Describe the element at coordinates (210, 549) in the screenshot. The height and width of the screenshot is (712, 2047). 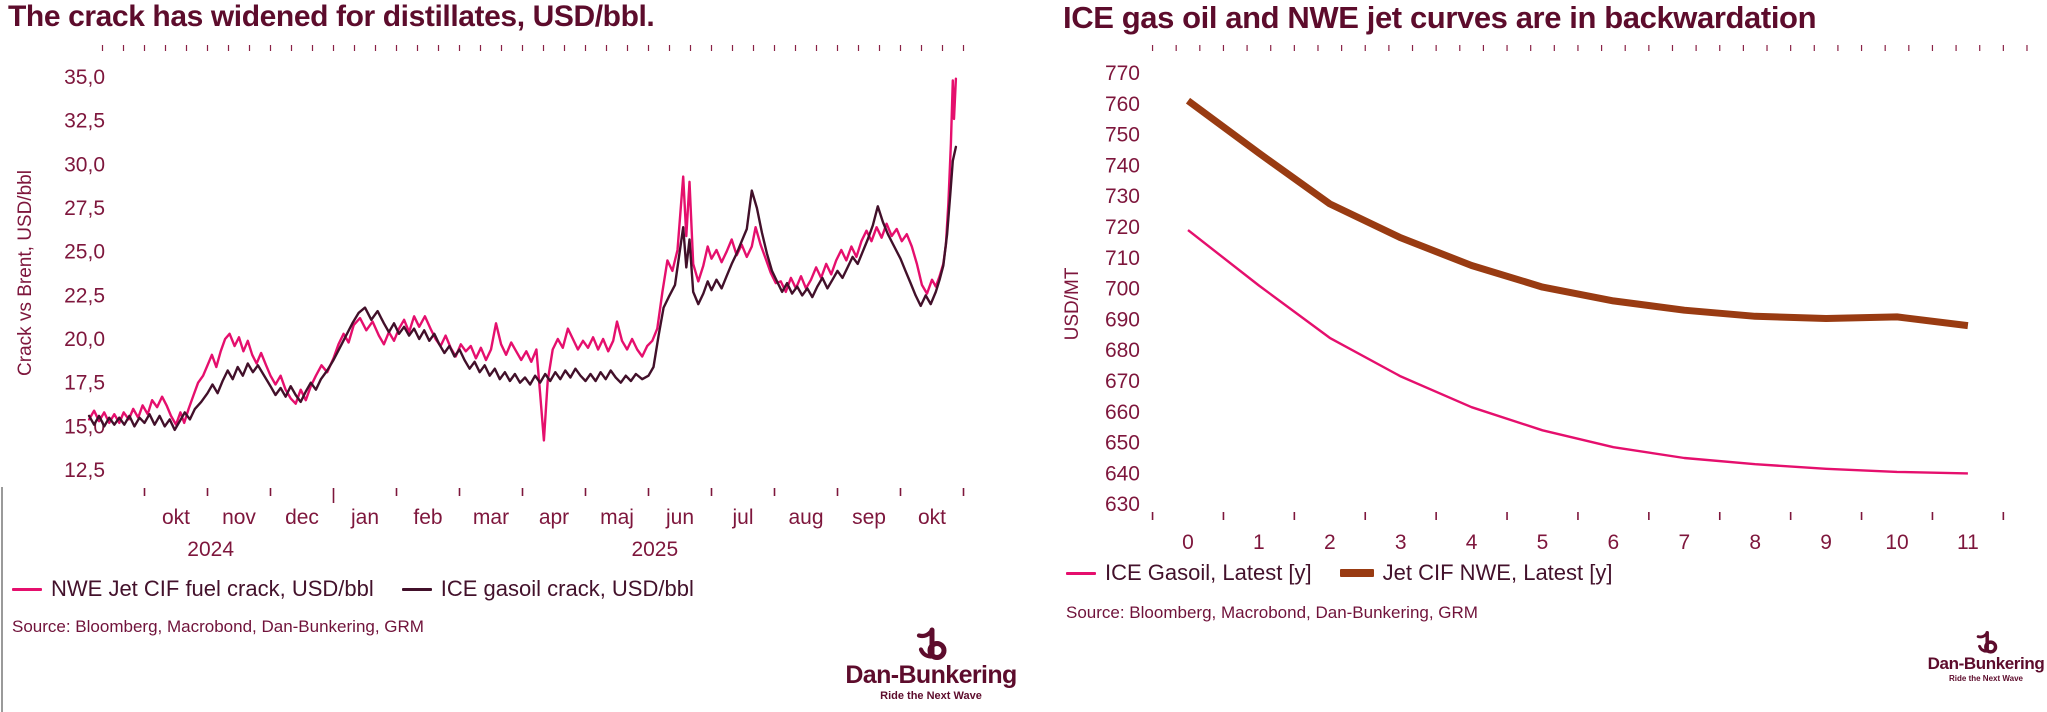
I see `svg-text: 2024` at that location.